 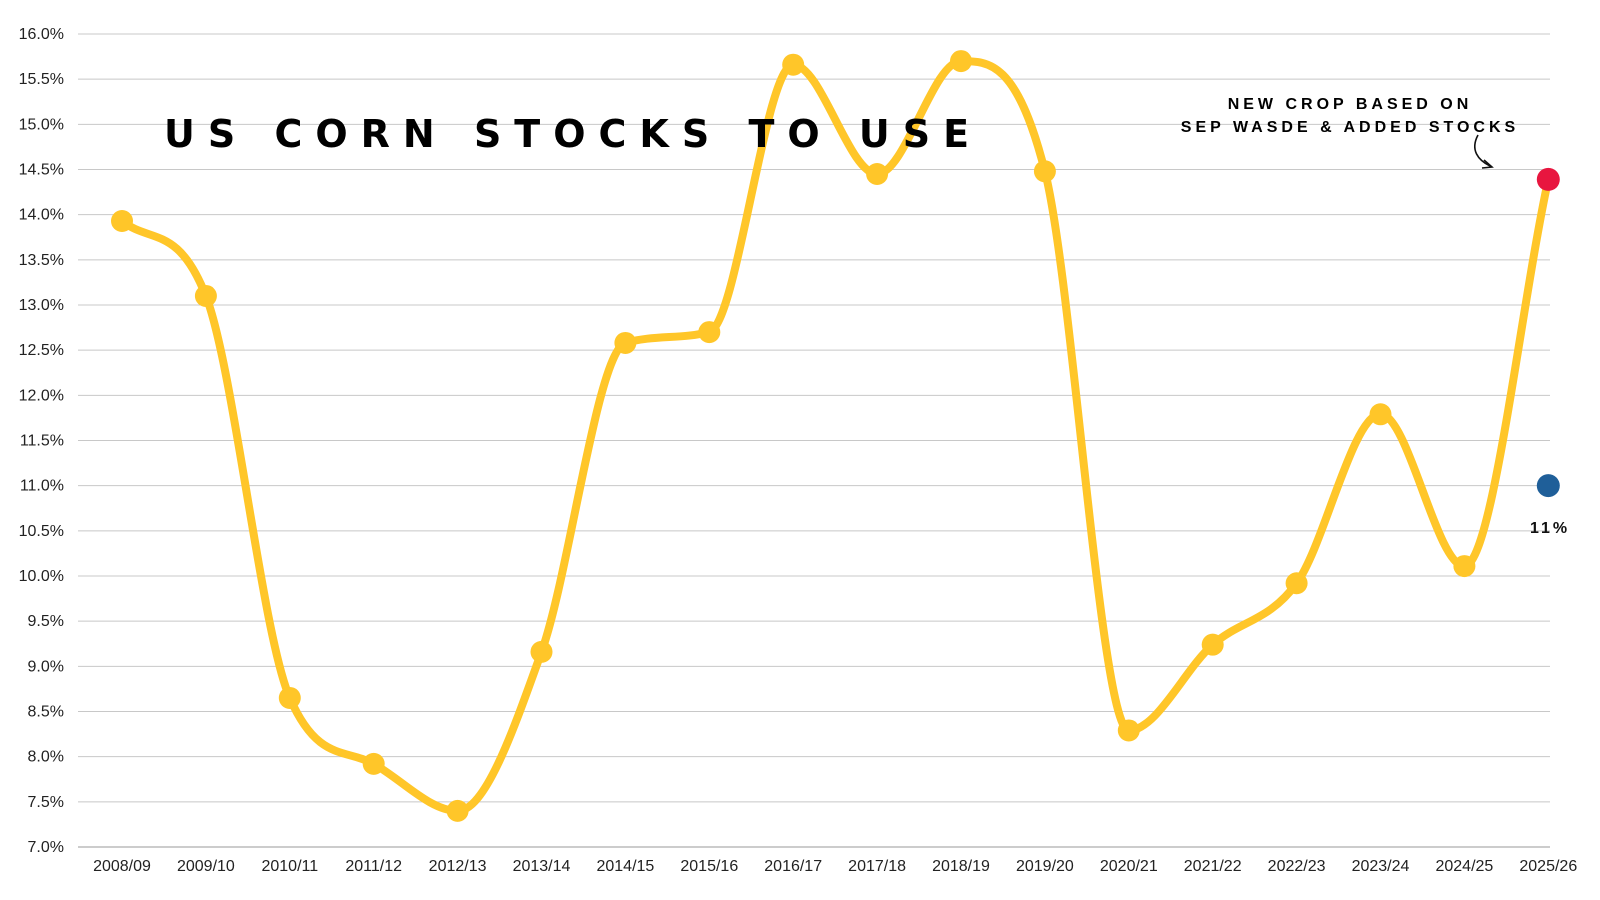 What do you see at coordinates (458, 866) in the screenshot?
I see `x-tick-label: 2012/13` at bounding box center [458, 866].